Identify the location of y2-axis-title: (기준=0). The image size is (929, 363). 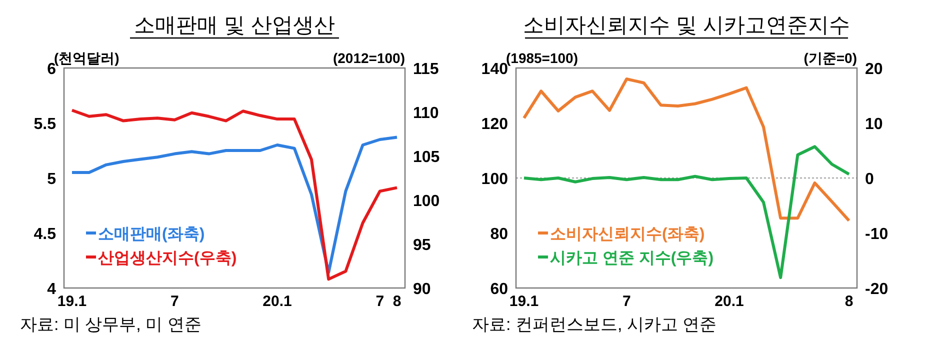
(830, 58).